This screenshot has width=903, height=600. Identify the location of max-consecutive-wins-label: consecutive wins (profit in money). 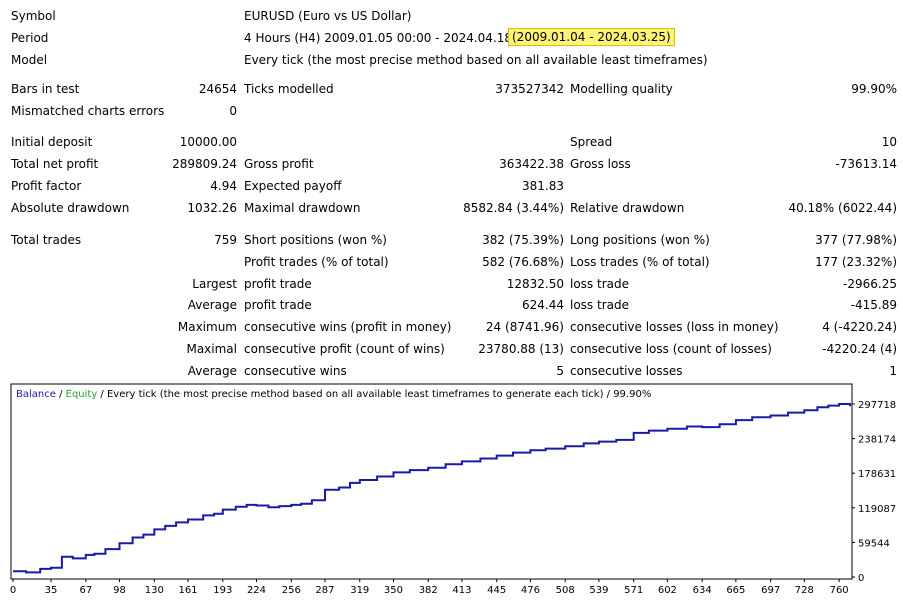
(348, 327).